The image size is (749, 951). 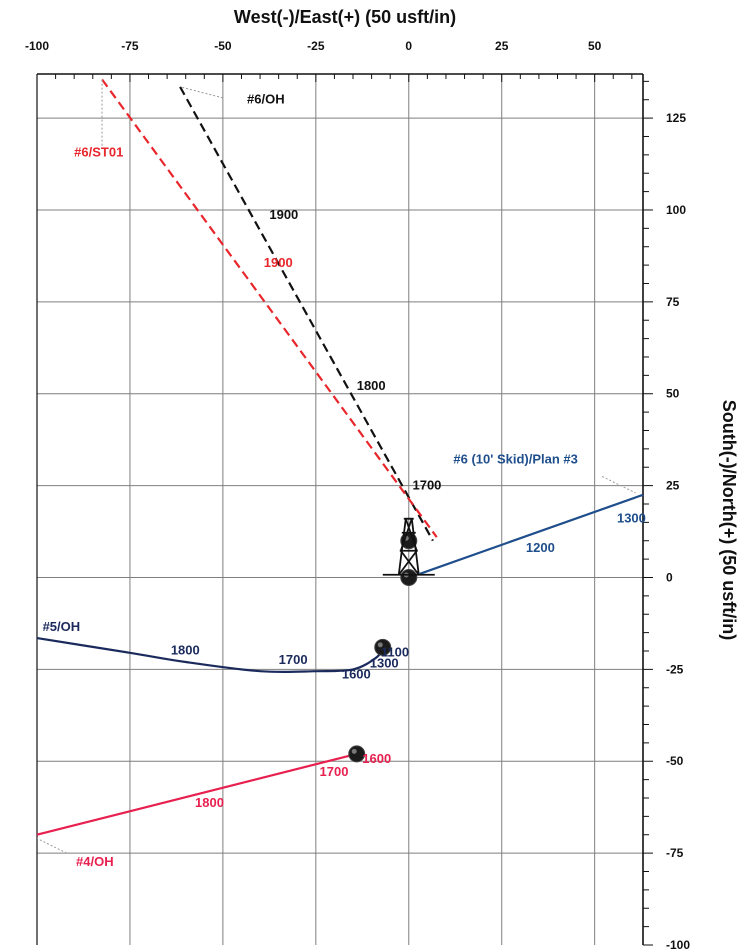 What do you see at coordinates (98, 152) in the screenshot?
I see `annotation-label: #6/ST01` at bounding box center [98, 152].